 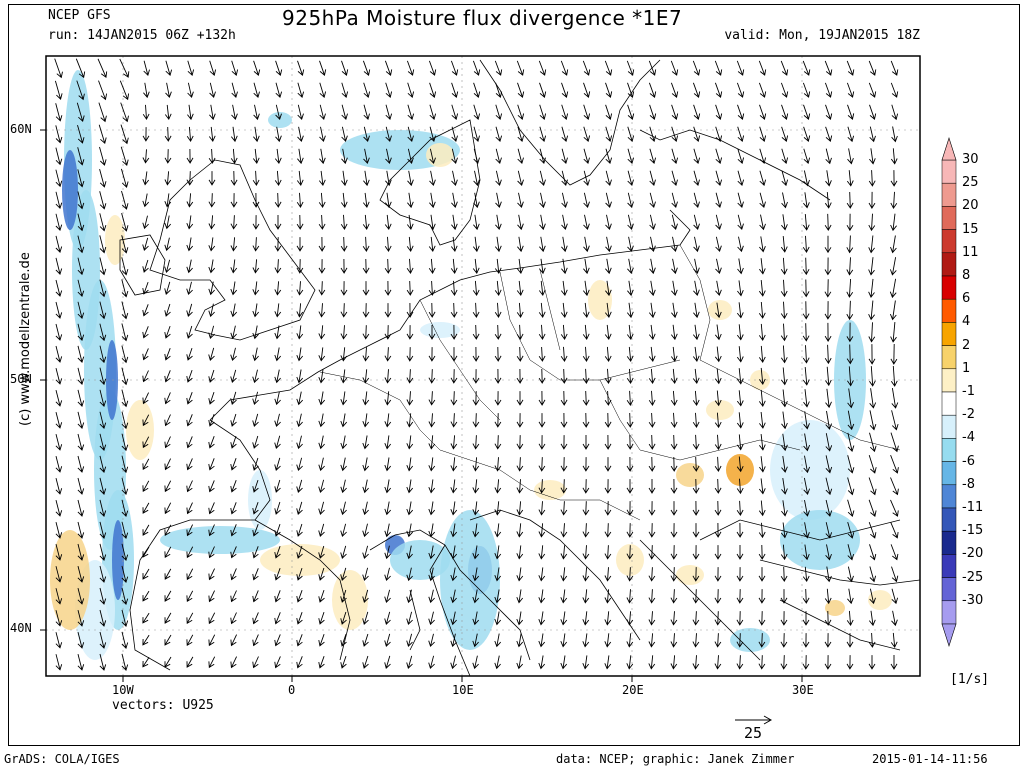 I want to click on colorbar-swatch, so click(x=949, y=357).